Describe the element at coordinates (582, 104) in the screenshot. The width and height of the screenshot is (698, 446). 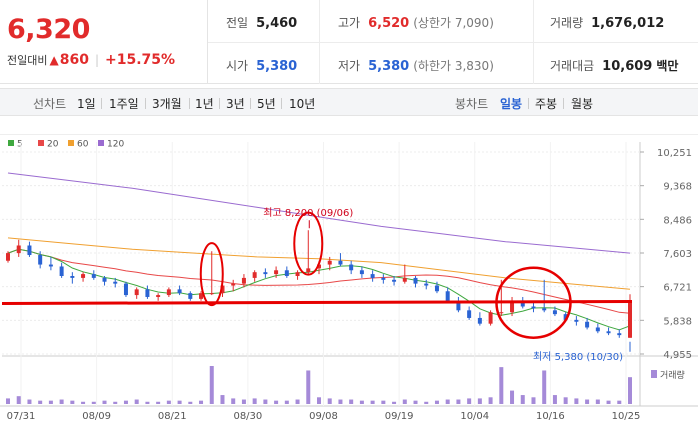
I see `tab-monthly-candle: 월봉` at that location.